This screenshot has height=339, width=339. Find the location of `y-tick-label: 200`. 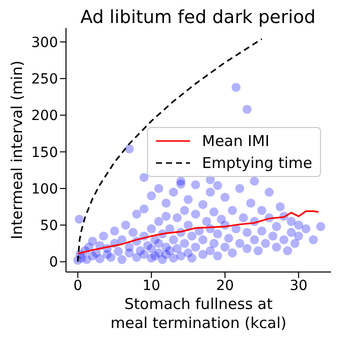

y-tick-label: 200 is located at coordinates (44, 116).